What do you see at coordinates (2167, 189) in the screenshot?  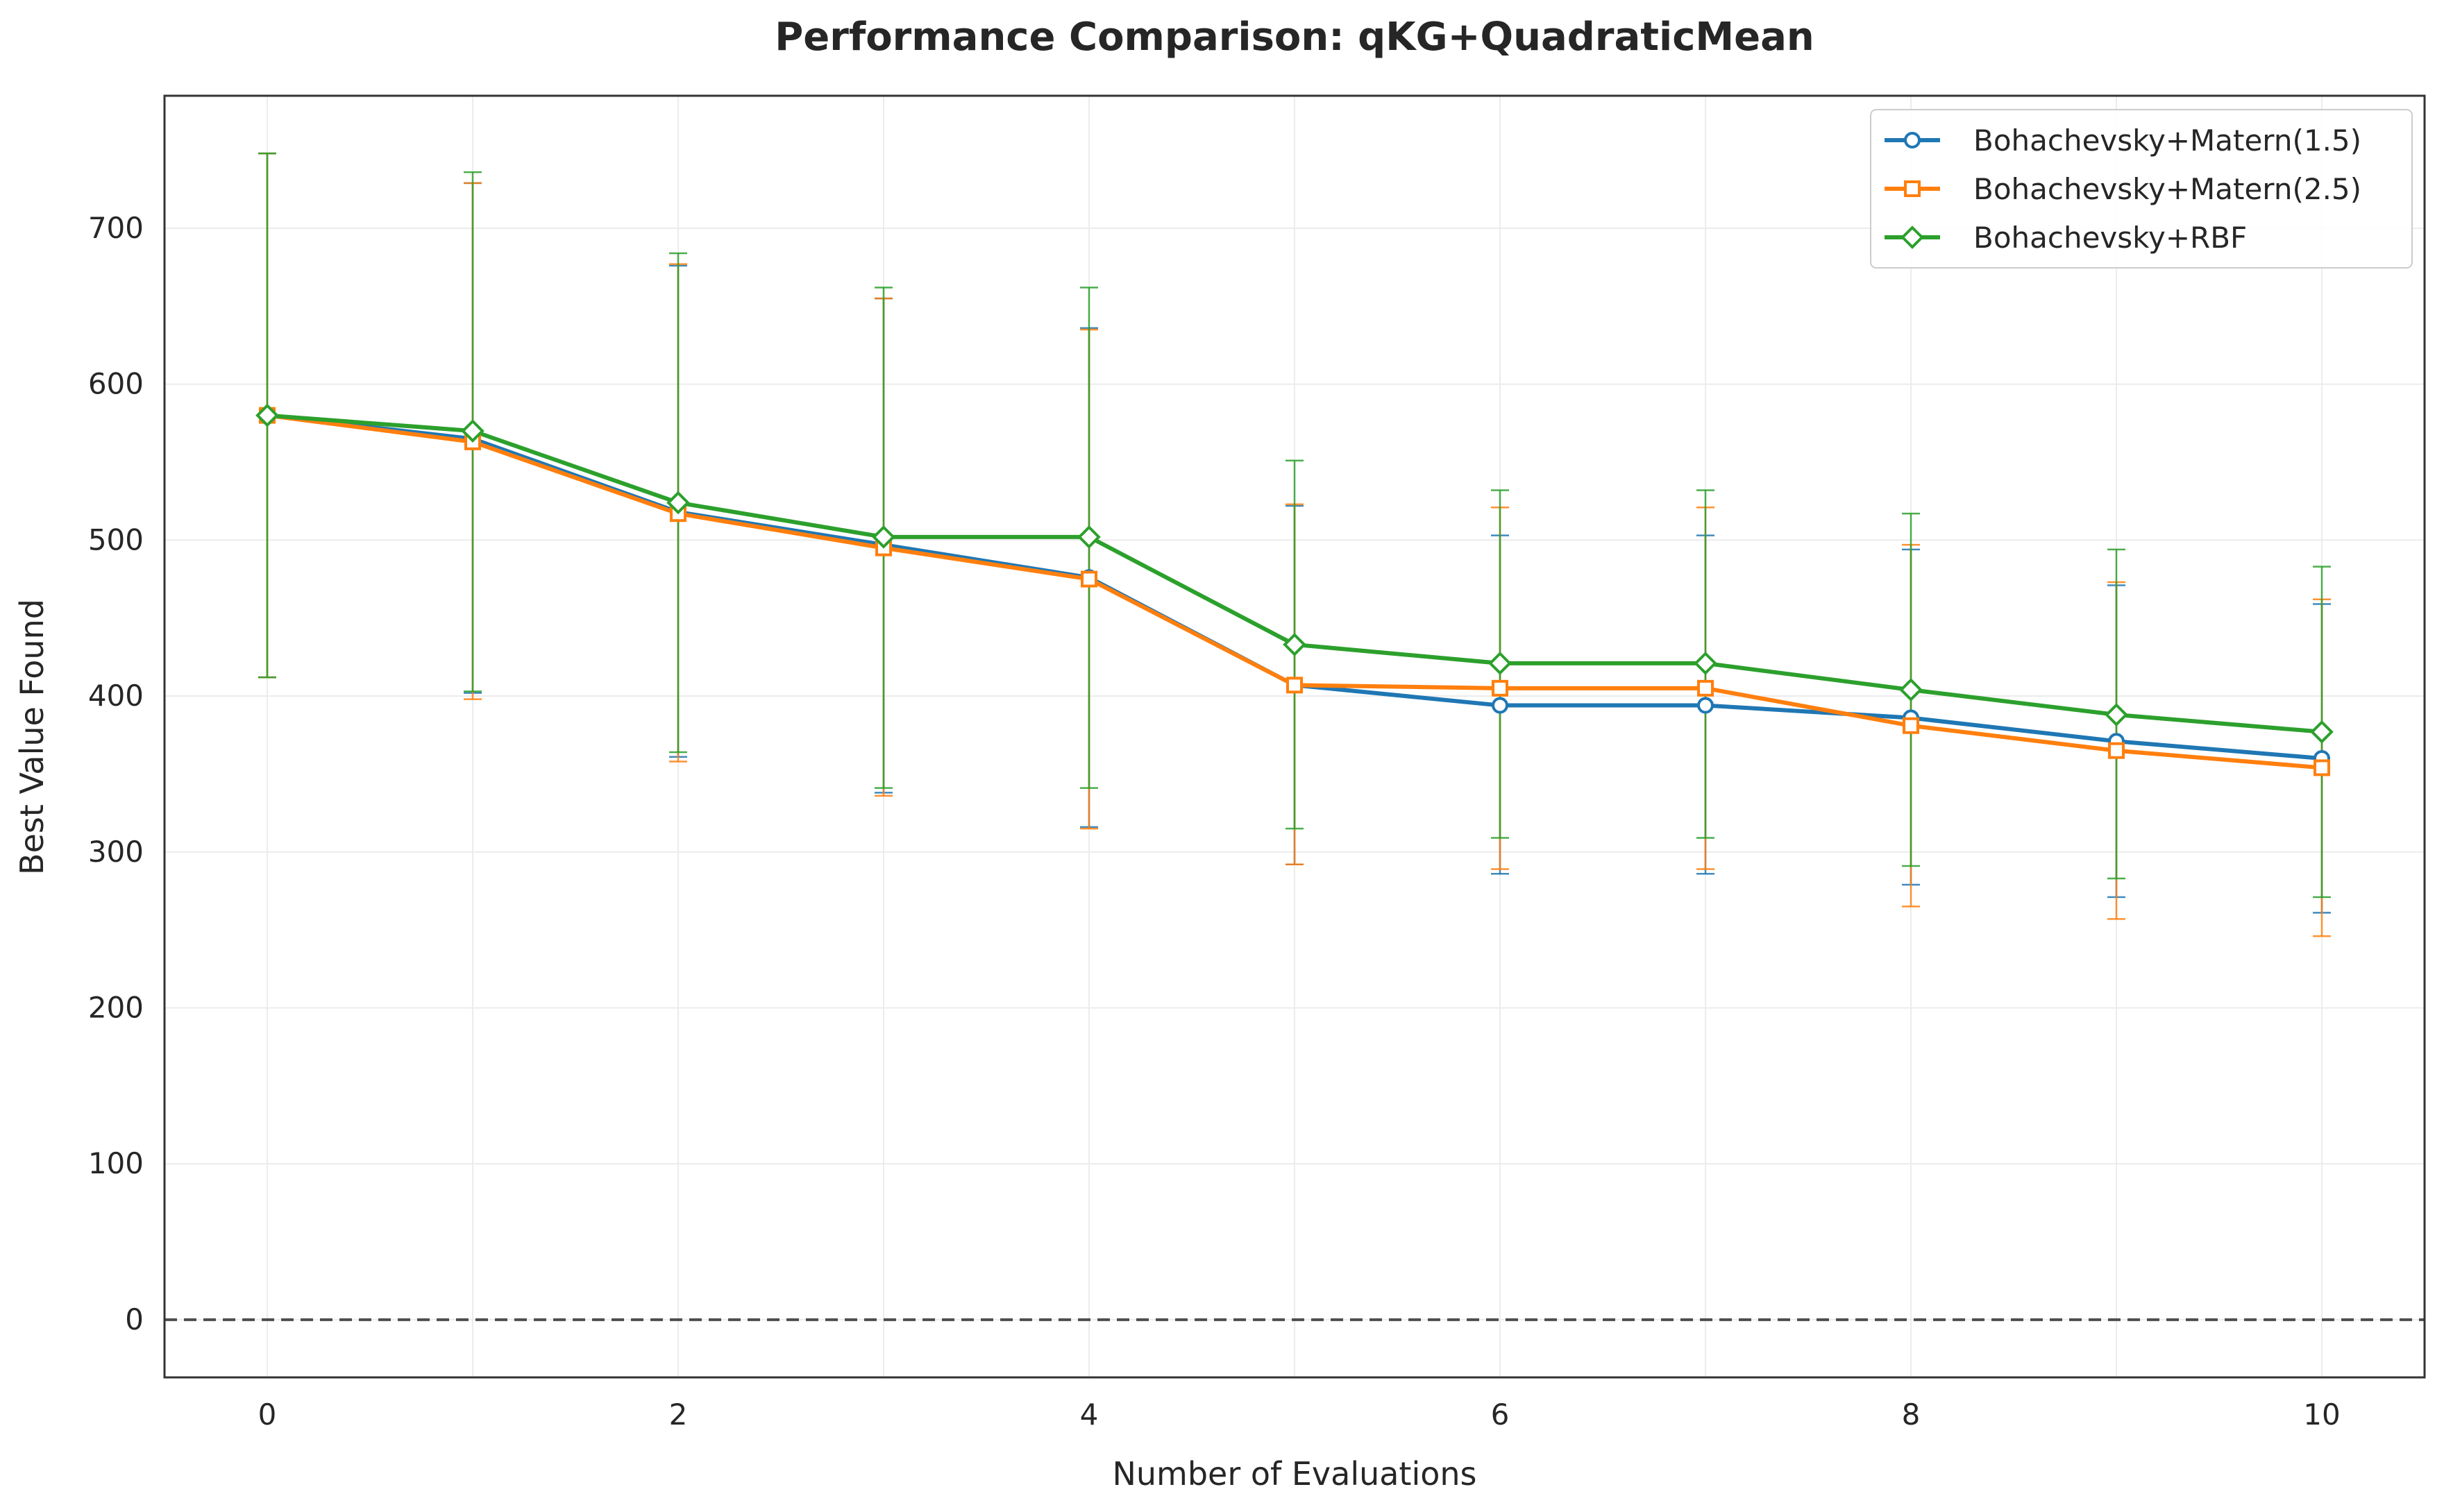 I see `legend-label: Bohachevsky+Matern(2.5)` at bounding box center [2167, 189].